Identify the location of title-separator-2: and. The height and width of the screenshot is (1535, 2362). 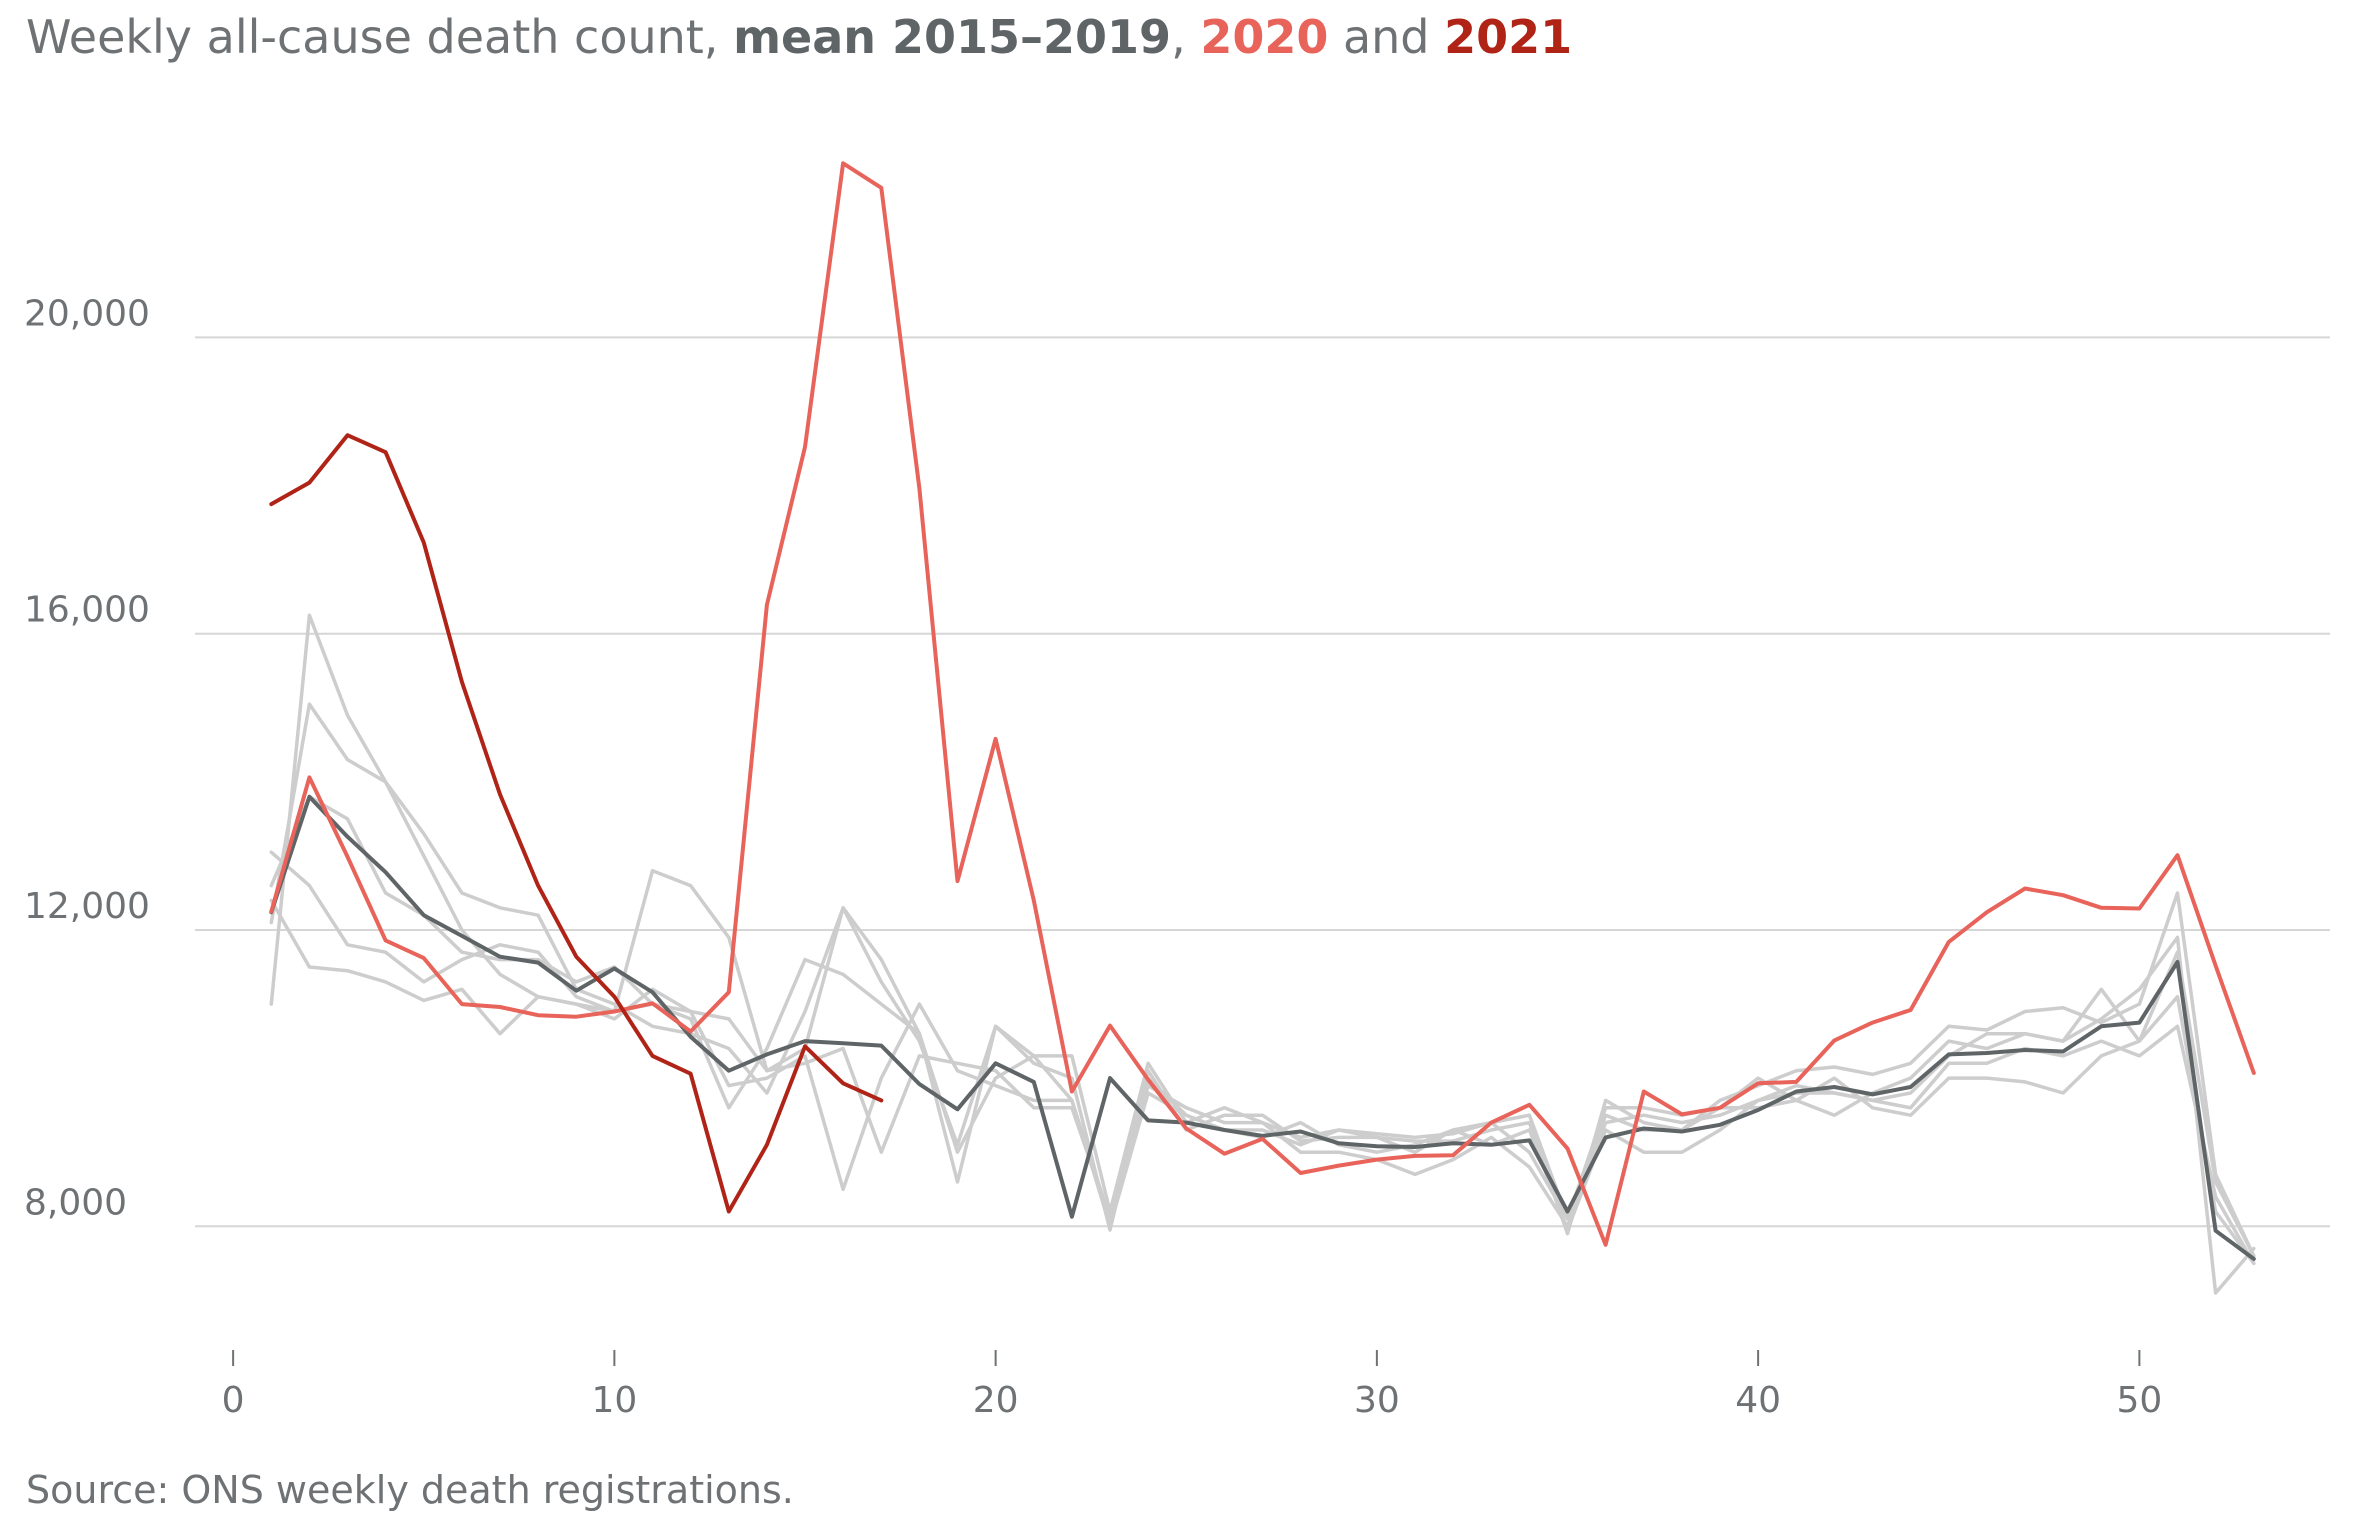
(1386, 37).